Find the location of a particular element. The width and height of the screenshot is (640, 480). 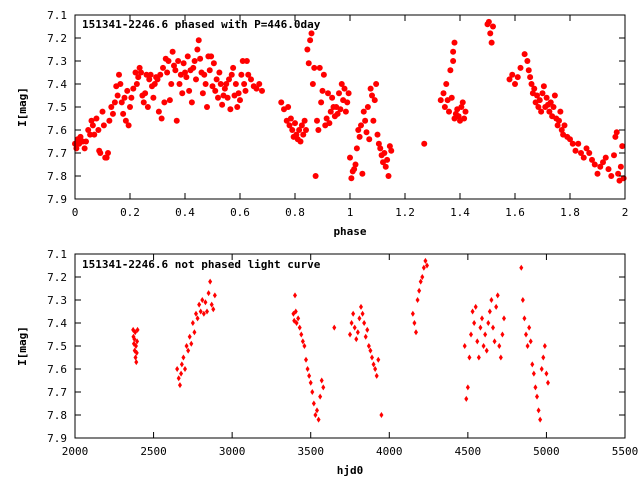

unphased-y-tick-label: 7.9 is located at coordinates (57, 438).